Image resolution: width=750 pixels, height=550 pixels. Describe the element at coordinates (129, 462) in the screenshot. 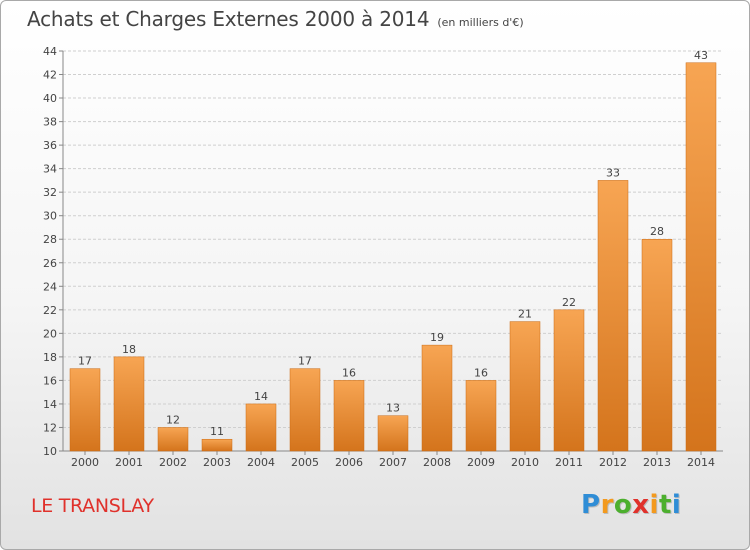

I see `x-tick-label: 2001` at that location.